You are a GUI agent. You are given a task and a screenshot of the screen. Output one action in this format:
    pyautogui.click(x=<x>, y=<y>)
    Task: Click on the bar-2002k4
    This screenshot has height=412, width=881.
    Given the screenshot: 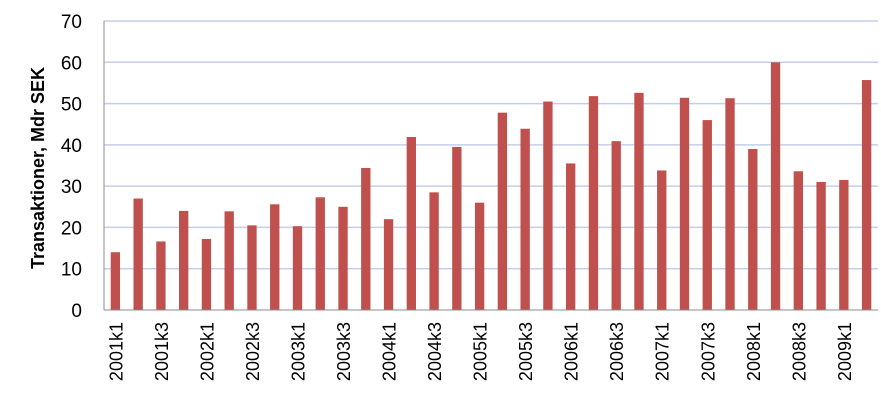 What is the action you would take?
    pyautogui.click(x=275, y=257)
    